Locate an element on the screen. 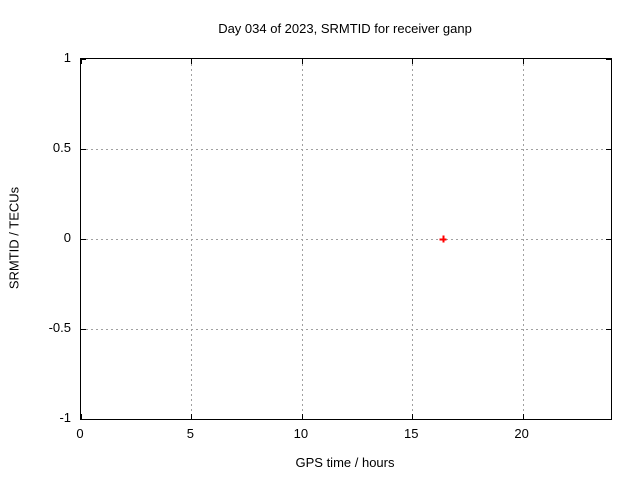 This screenshot has height=480, width=640. y-tick-label: 0.5 is located at coordinates (61, 147).